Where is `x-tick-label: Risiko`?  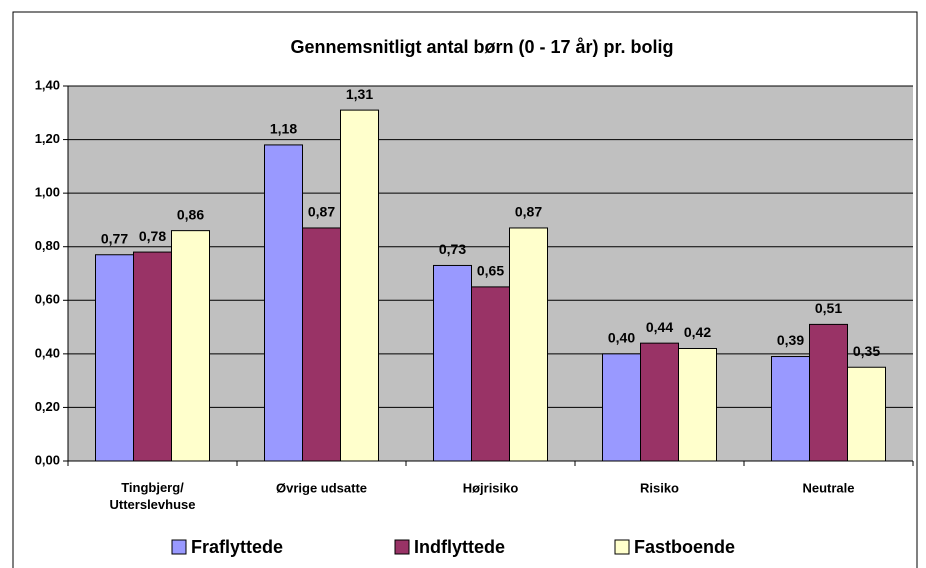 x-tick-label: Risiko is located at coordinates (659, 487).